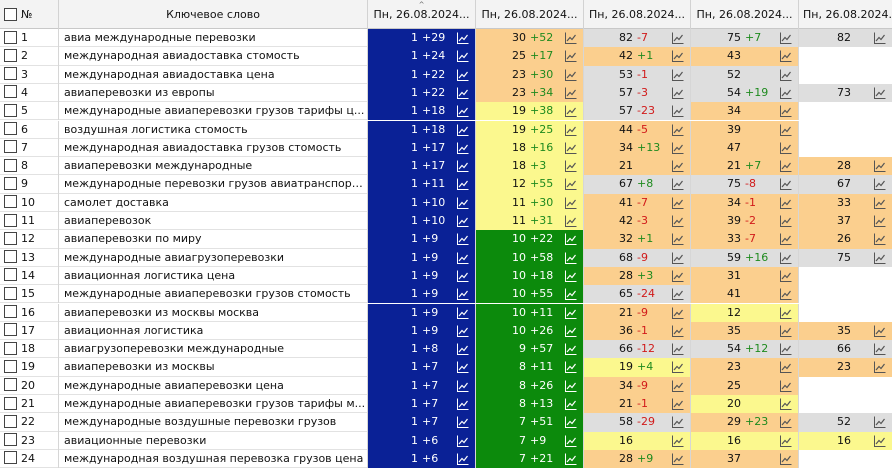 The width and height of the screenshot is (892, 472). Describe the element at coordinates (745, 111) in the screenshot. I see `position-cell: 34` at that location.